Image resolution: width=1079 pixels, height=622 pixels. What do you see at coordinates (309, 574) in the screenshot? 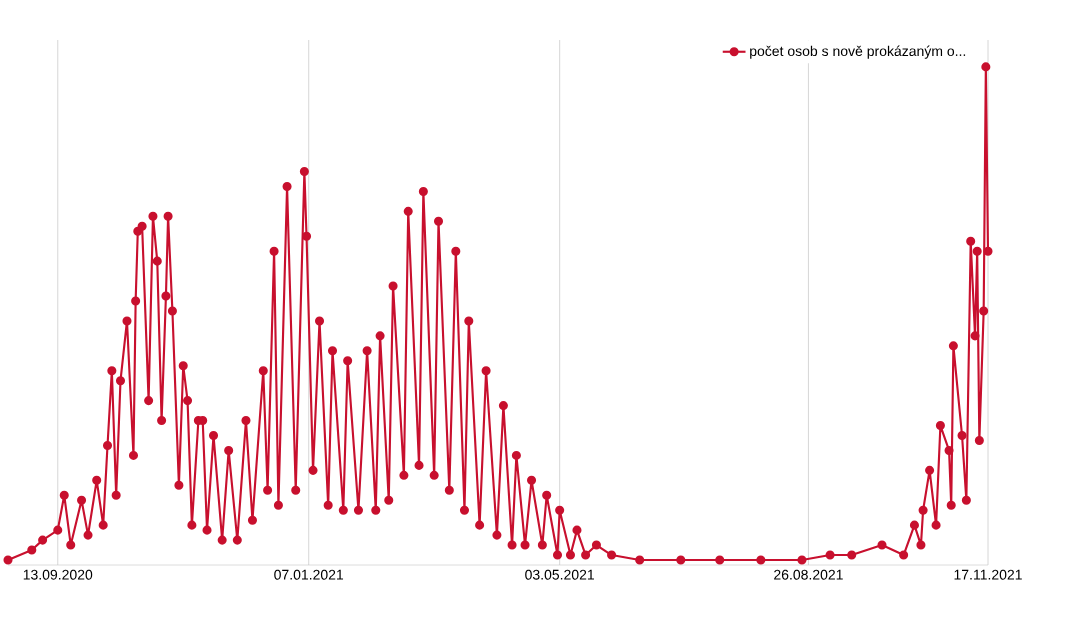
I see `x-tick-label: 07.01.2021` at bounding box center [309, 574].